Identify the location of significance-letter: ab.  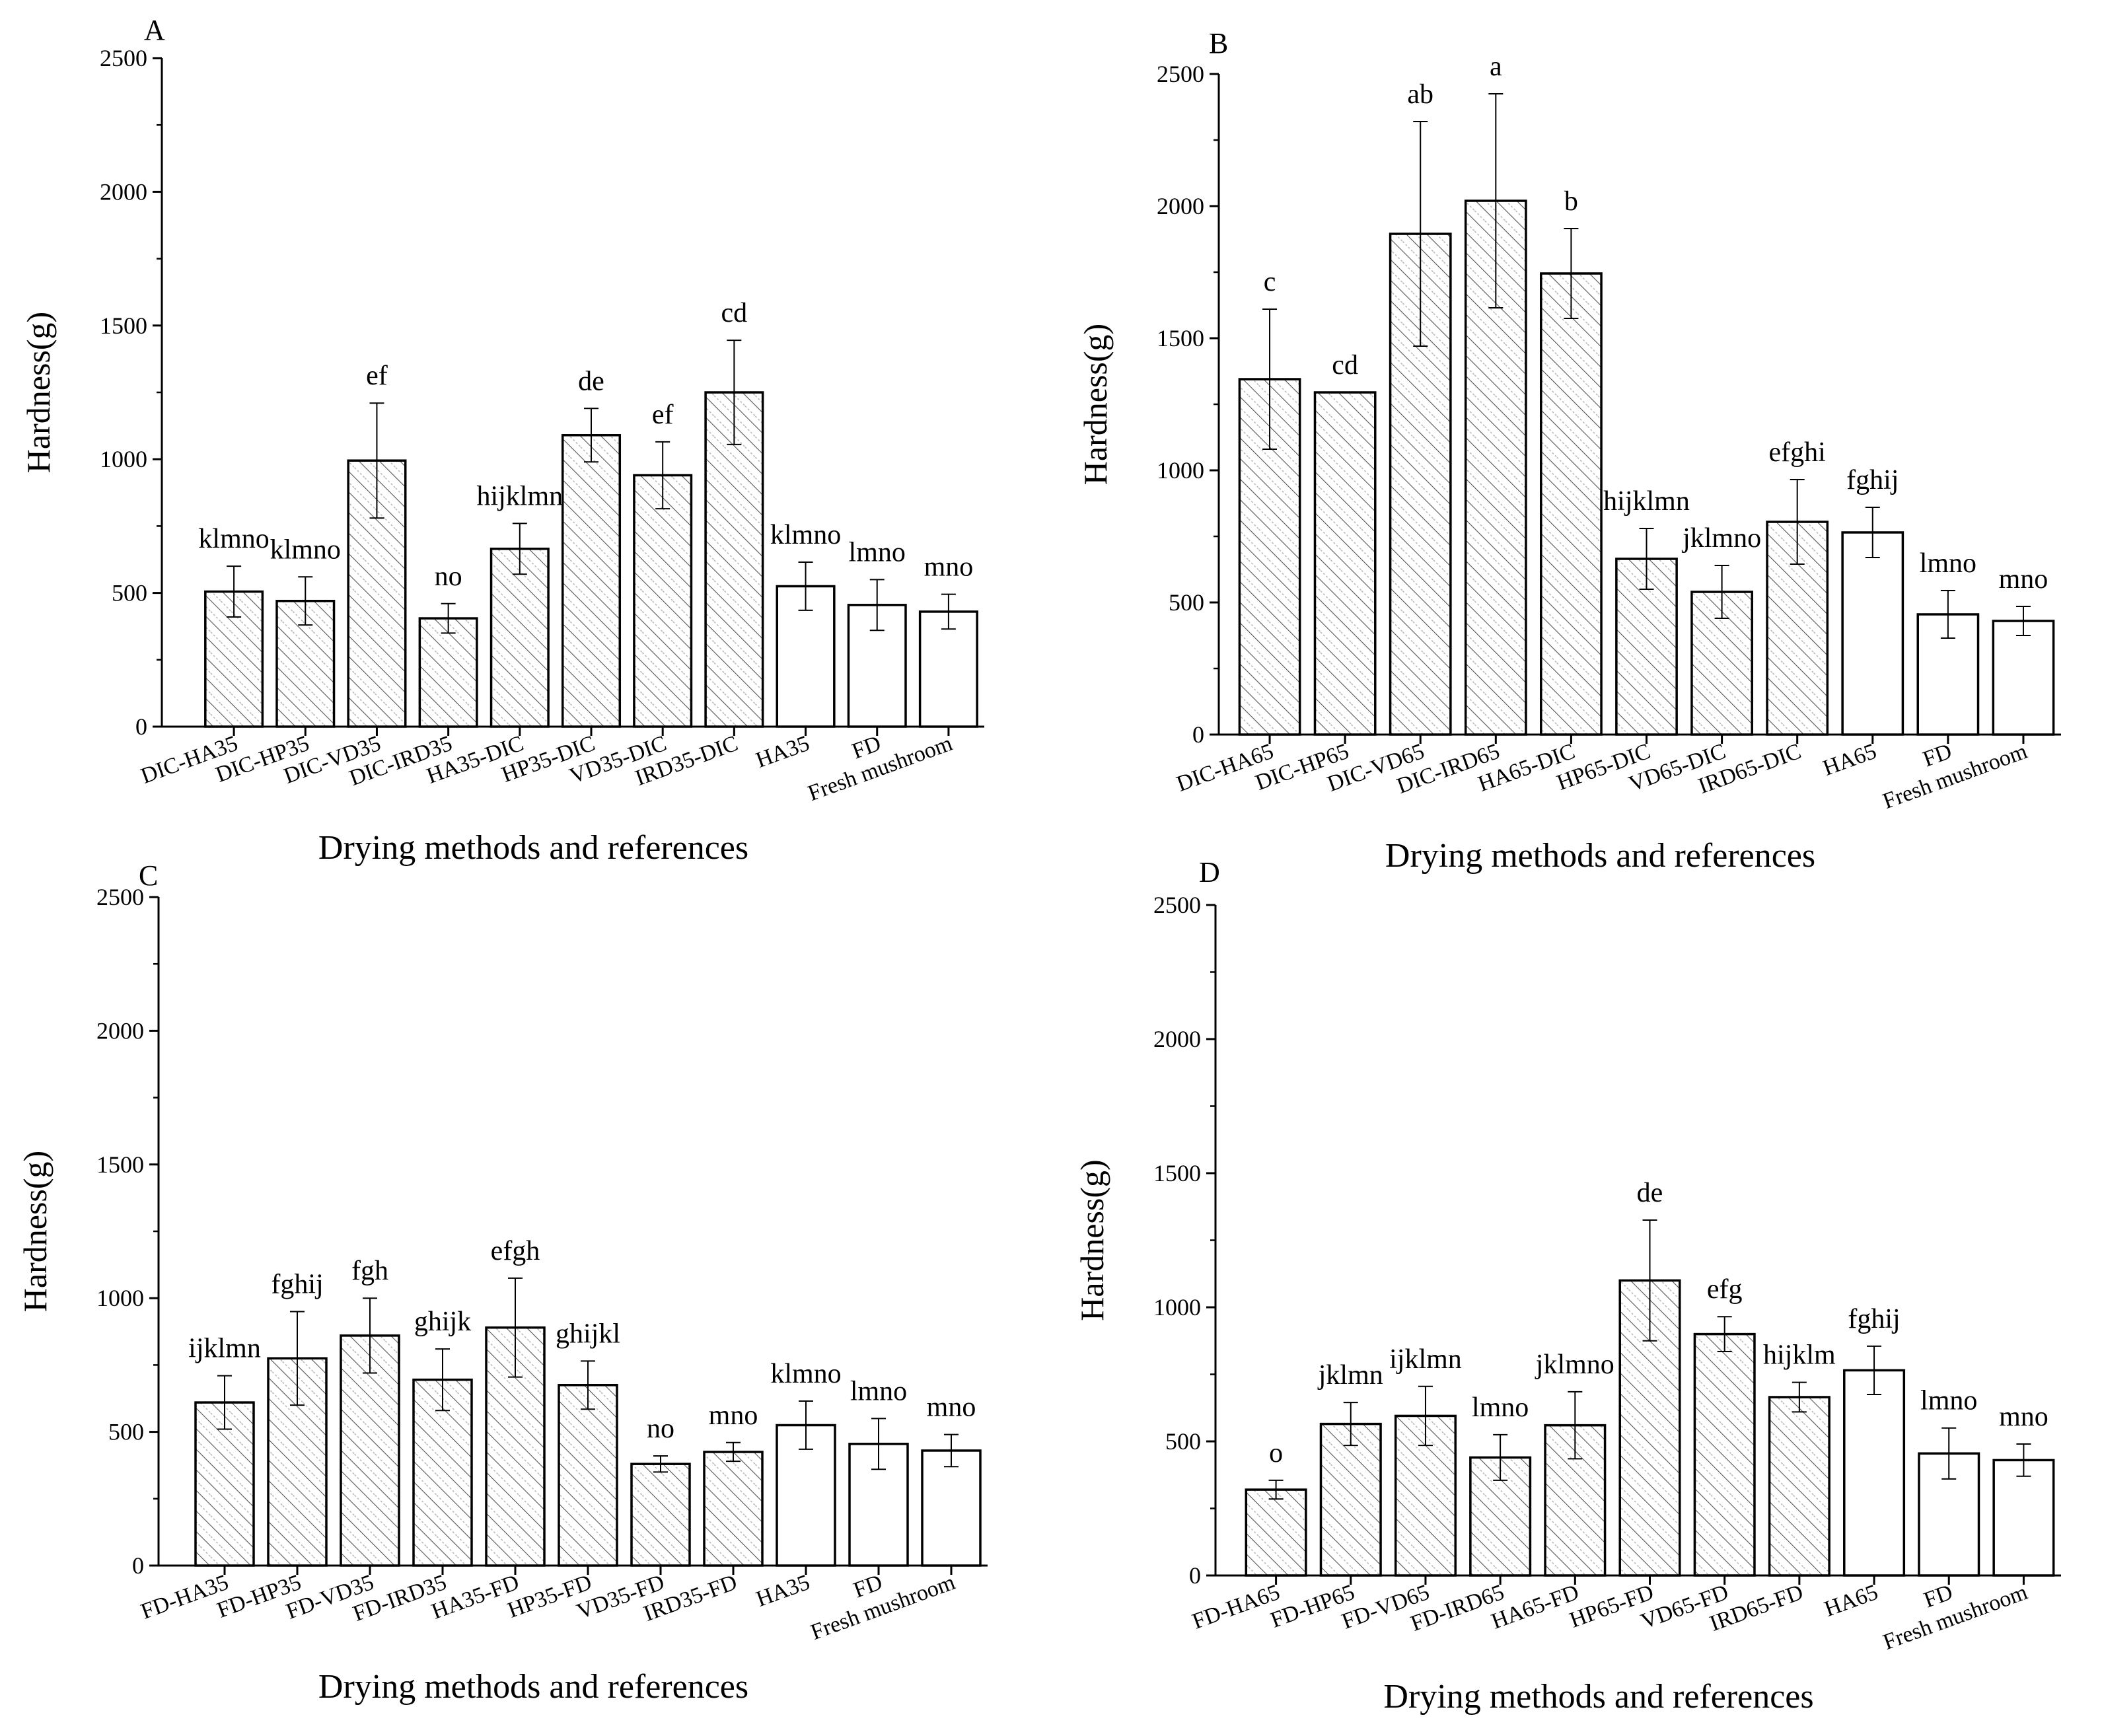
(1420, 94).